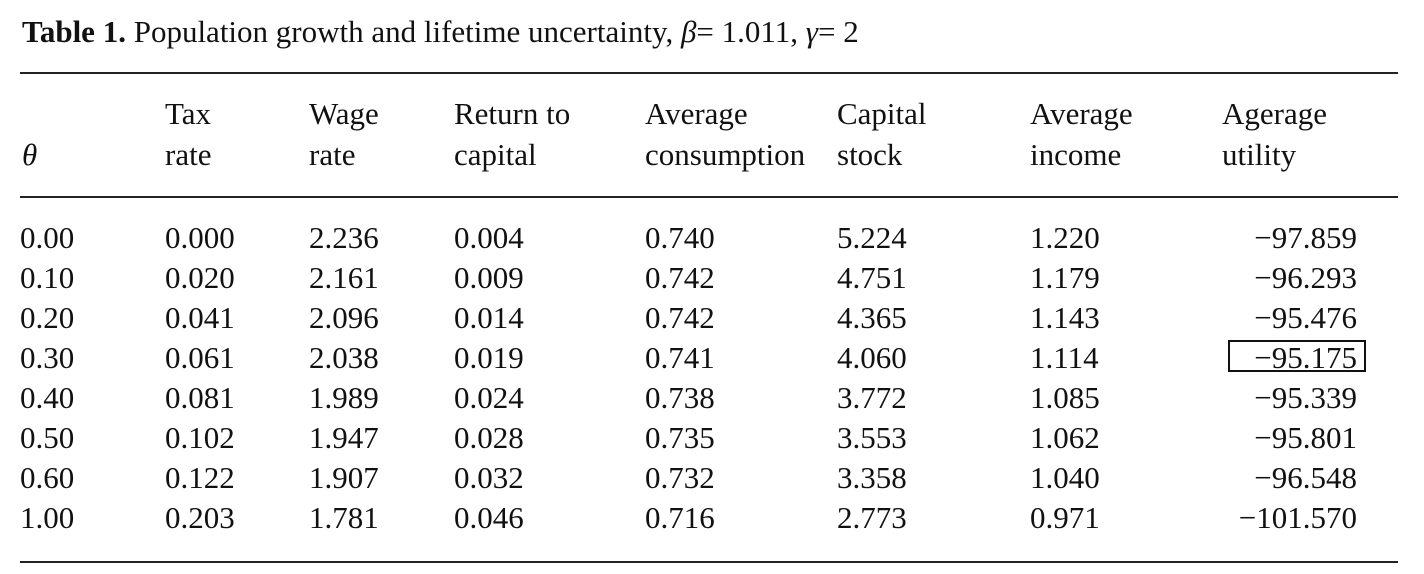 The width and height of the screenshot is (1424, 574). What do you see at coordinates (344, 237) in the screenshot?
I see `cell-wage-rate: 2.236` at bounding box center [344, 237].